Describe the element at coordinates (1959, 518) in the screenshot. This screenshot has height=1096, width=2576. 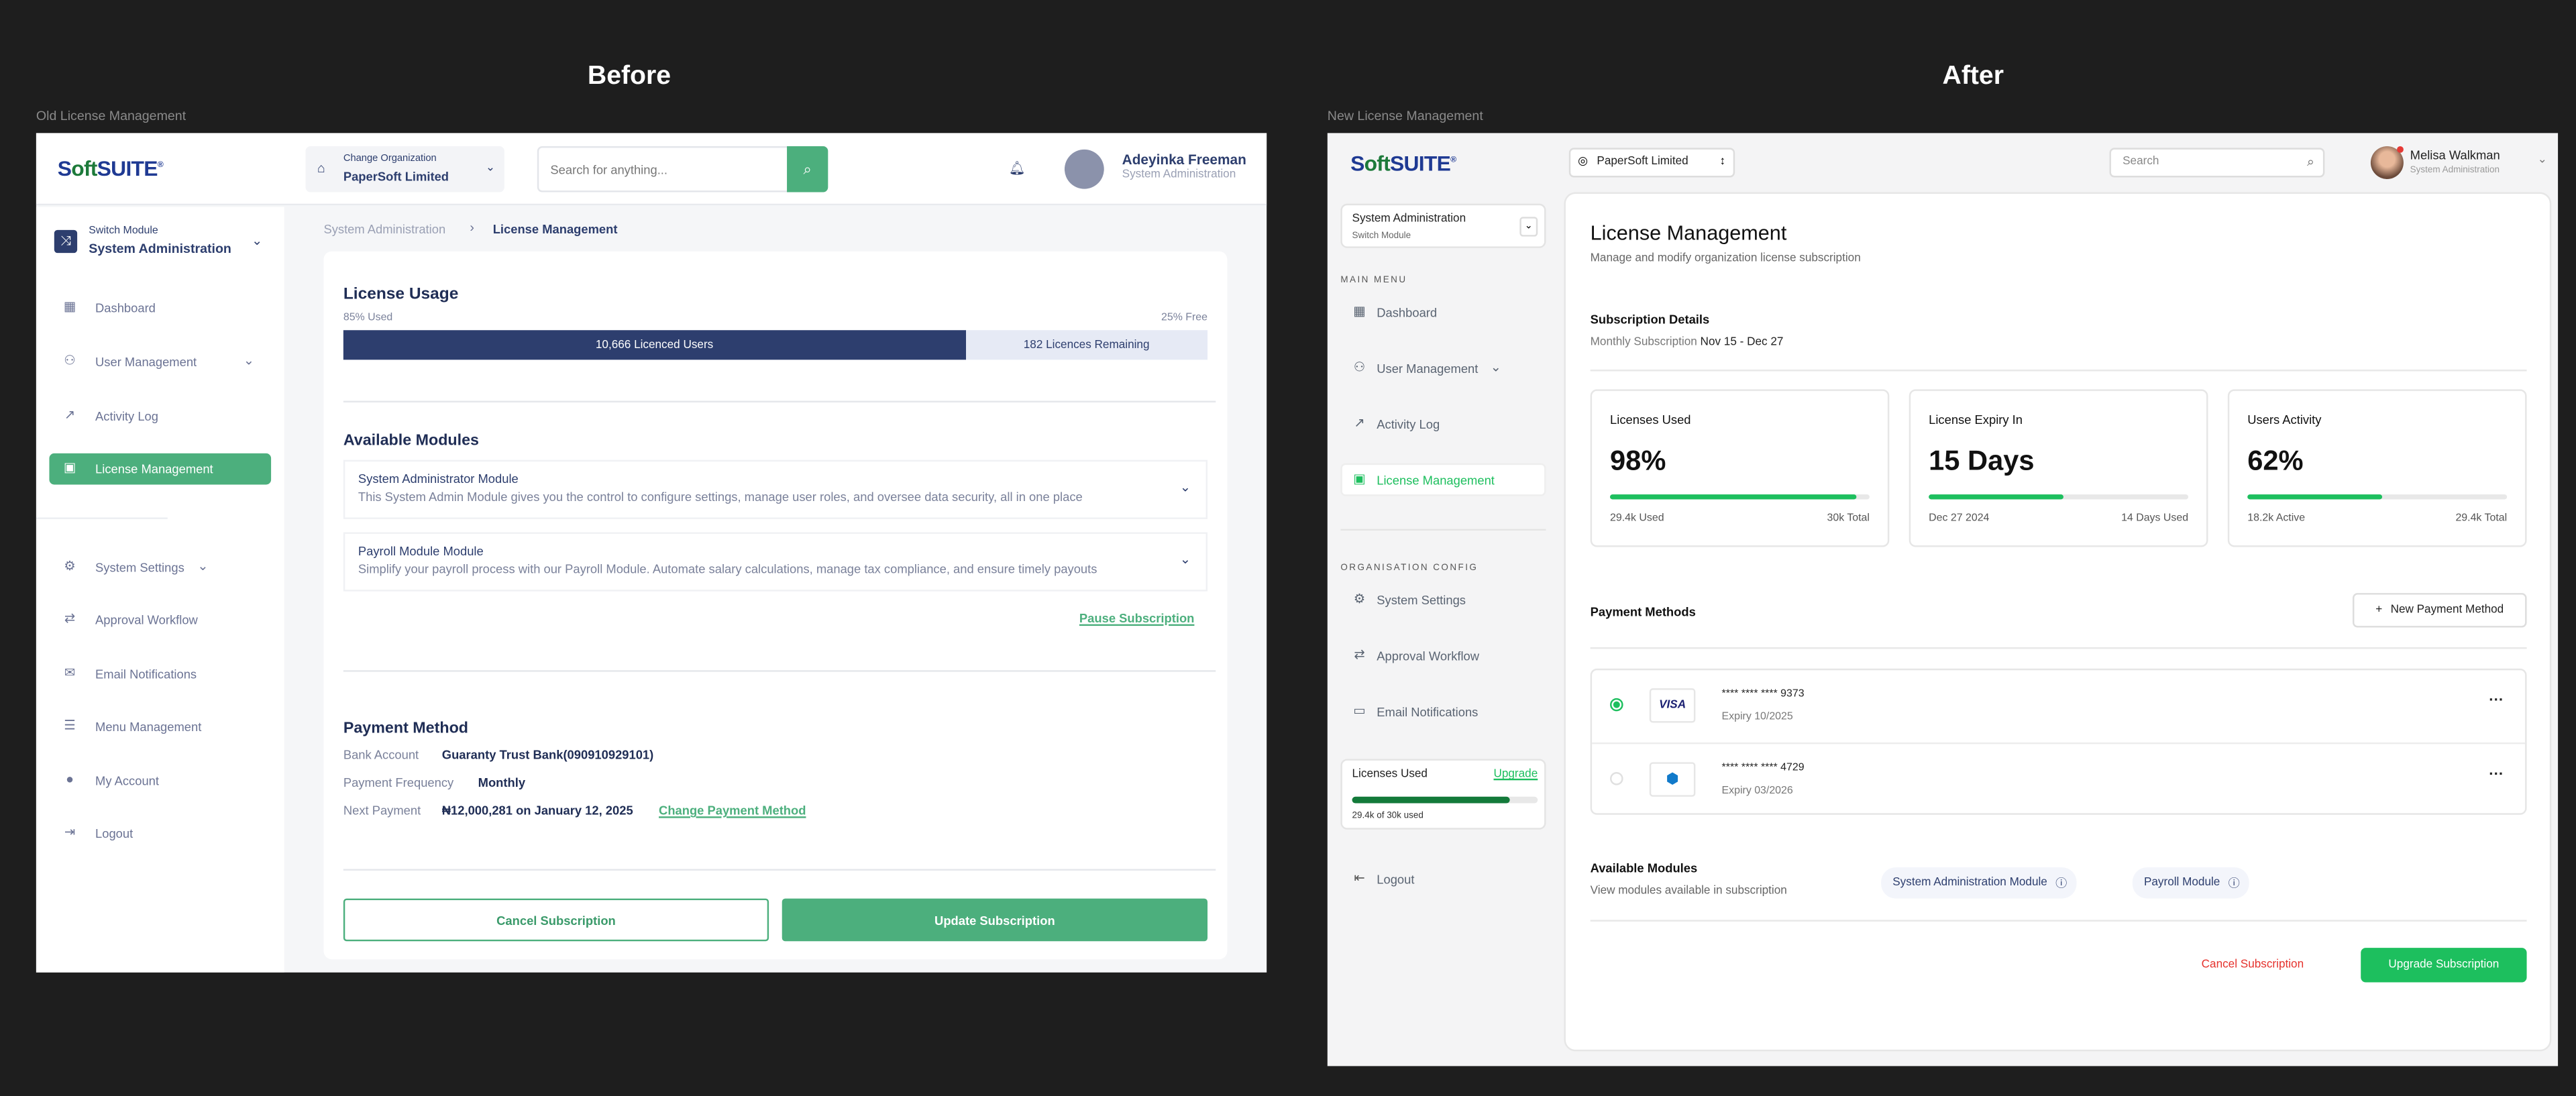
I see `stat-footer-left: Dec 27 2024` at that location.